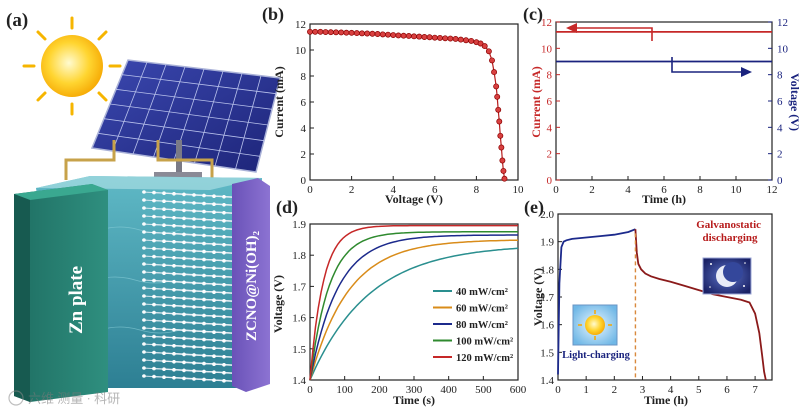  What do you see at coordinates (780, 181) in the screenshot?
I see `y2-tick-label: 0` at bounding box center [780, 181].